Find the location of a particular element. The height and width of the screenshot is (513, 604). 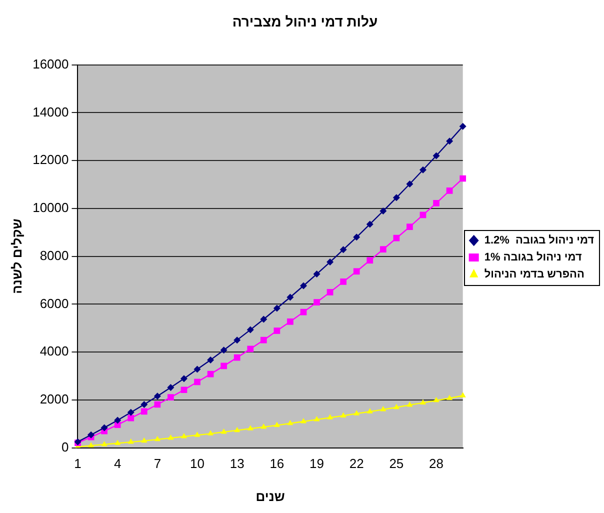

x-tick-label: 28 is located at coordinates (436, 464).